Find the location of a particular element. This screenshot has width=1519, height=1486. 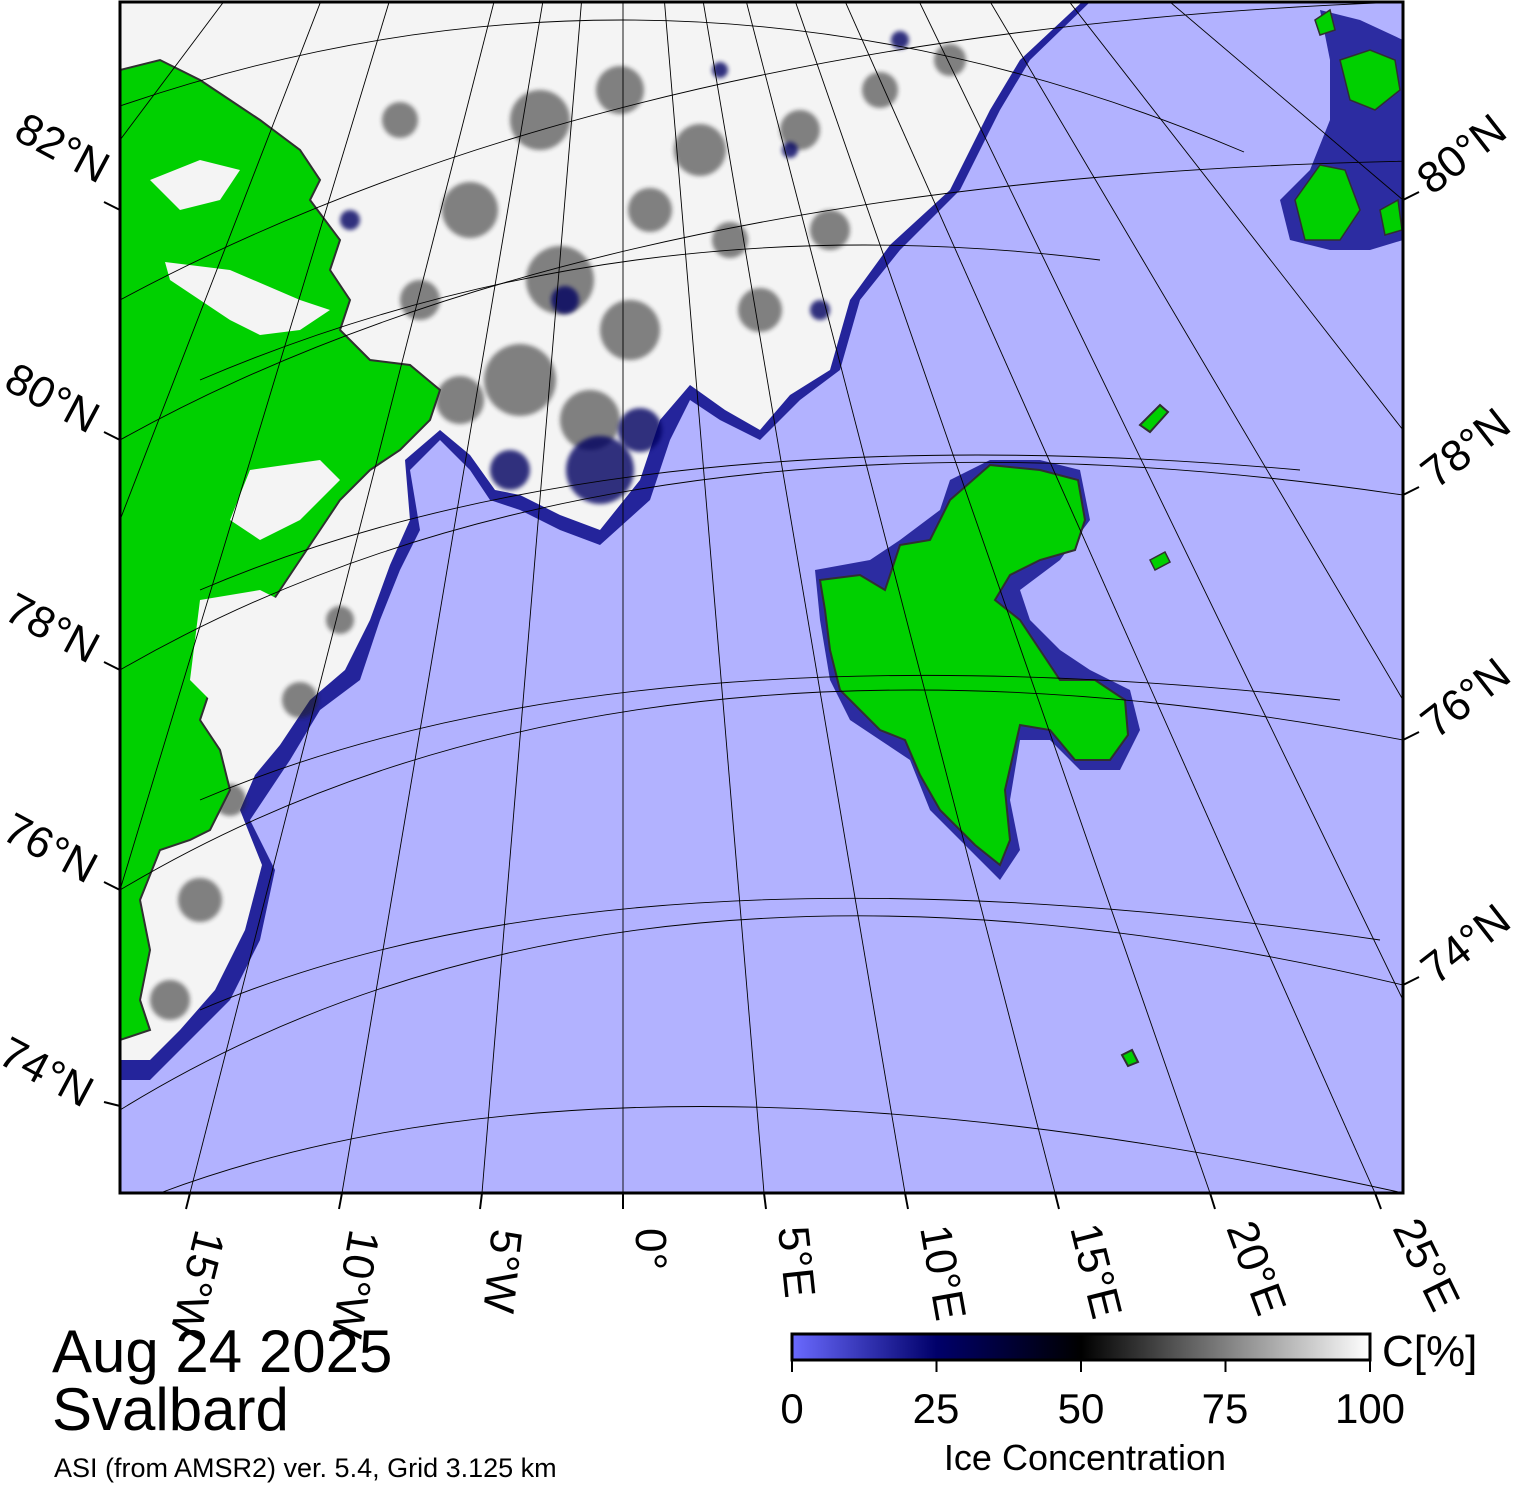

map-region: Svalbard is located at coordinates (170, 1409).